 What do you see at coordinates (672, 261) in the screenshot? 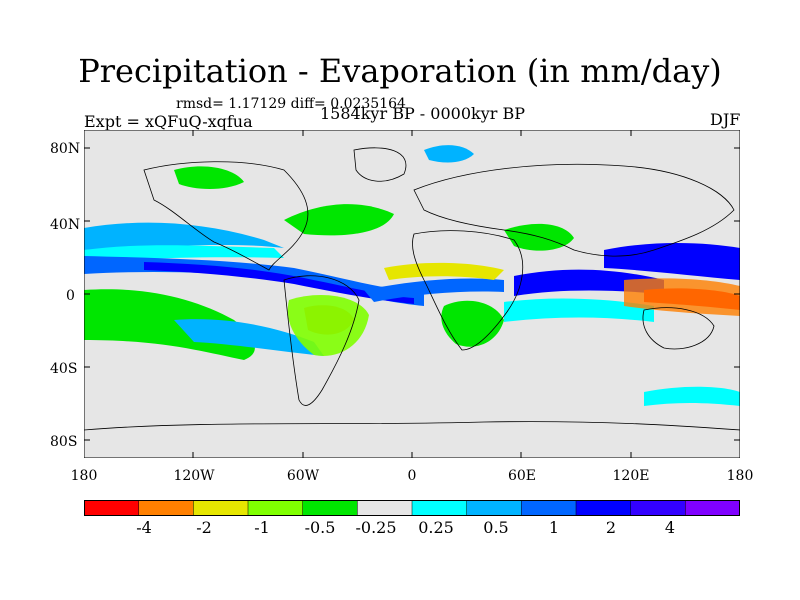
I see `anomaly-west-pacific-blue` at bounding box center [672, 261].